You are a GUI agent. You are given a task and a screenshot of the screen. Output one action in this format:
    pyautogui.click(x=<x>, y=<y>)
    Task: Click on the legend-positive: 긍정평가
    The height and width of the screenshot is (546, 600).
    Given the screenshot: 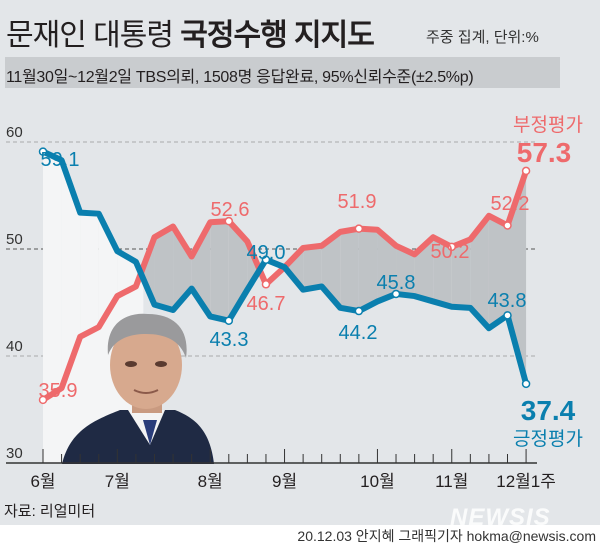 What is the action you would take?
    pyautogui.click(x=548, y=439)
    